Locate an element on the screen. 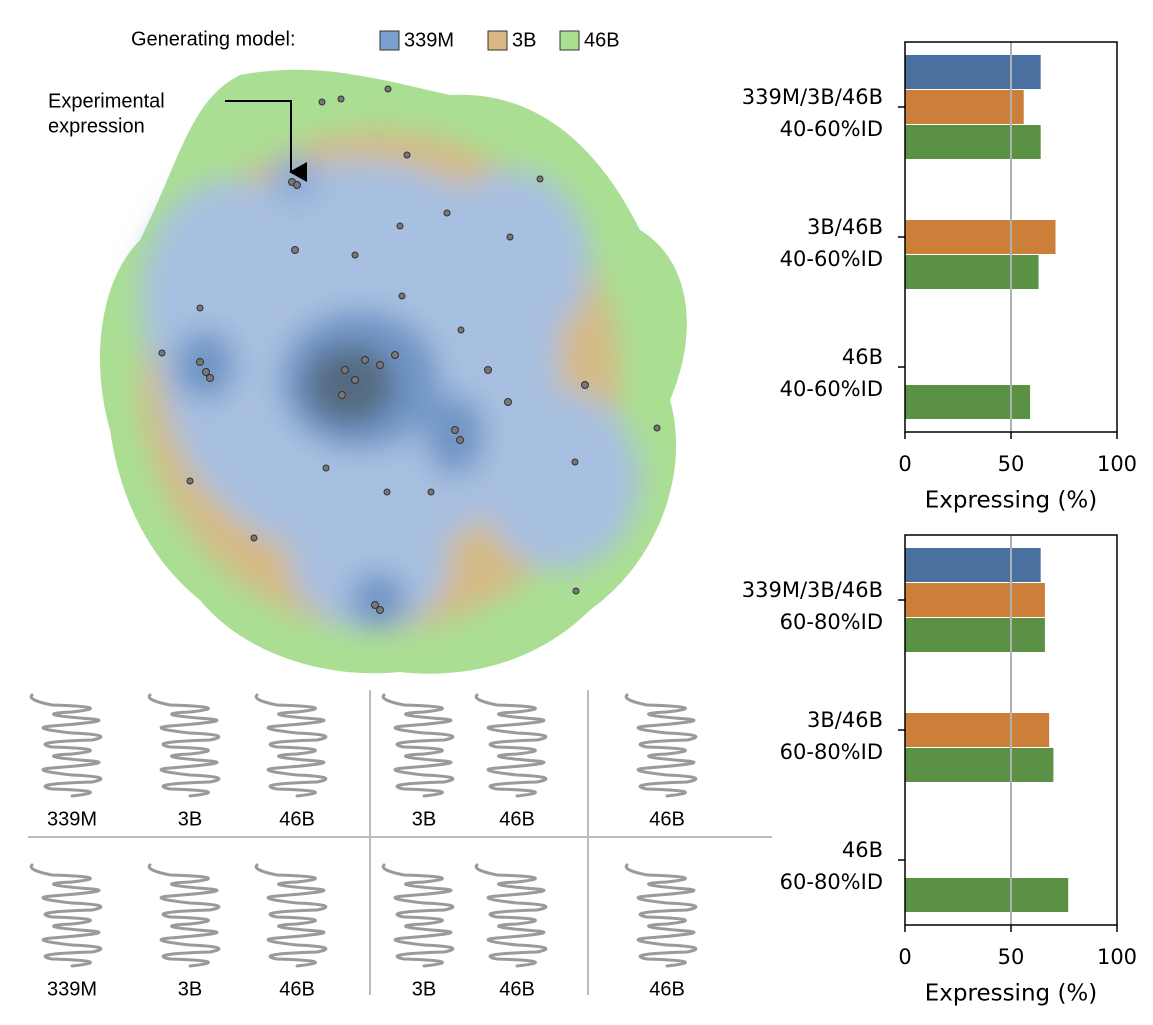 The image size is (1153, 1025). legend: 339M 3B 46B is located at coordinates (499, 40).